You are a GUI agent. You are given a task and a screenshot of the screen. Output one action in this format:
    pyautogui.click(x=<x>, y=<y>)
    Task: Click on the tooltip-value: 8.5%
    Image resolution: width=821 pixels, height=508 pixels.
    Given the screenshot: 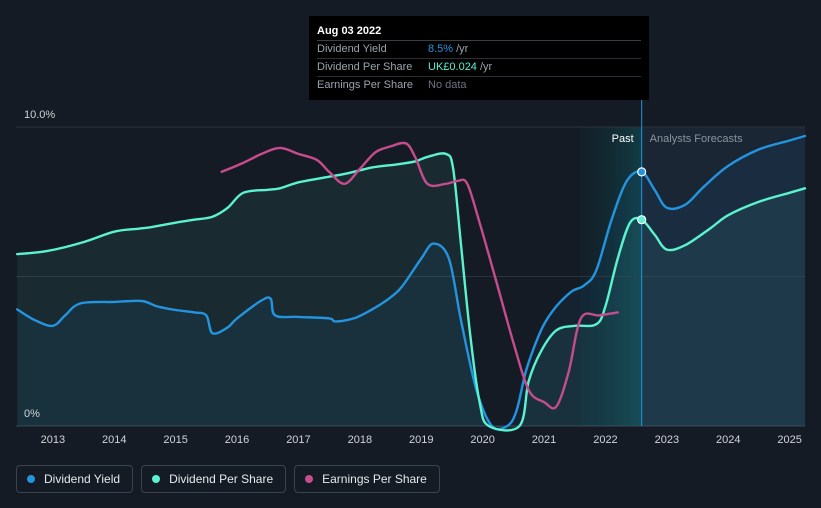 What is the action you would take?
    pyautogui.click(x=441, y=49)
    